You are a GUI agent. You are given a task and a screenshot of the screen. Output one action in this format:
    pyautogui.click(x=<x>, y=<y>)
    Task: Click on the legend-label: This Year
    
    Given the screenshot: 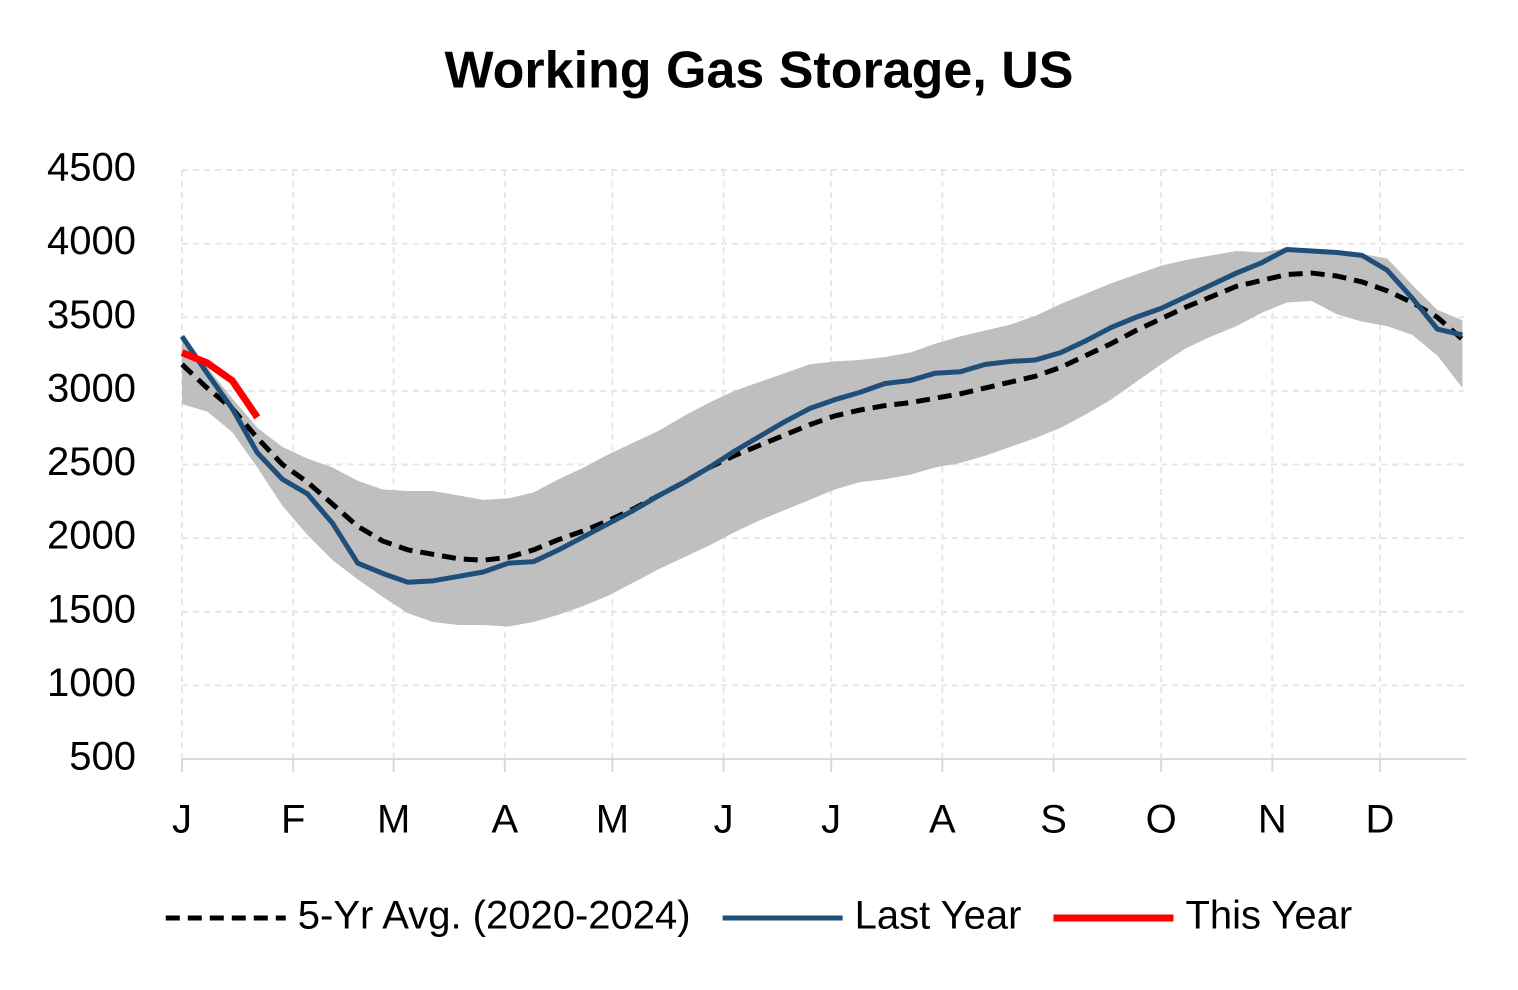 What is the action you would take?
    pyautogui.click(x=1268, y=916)
    